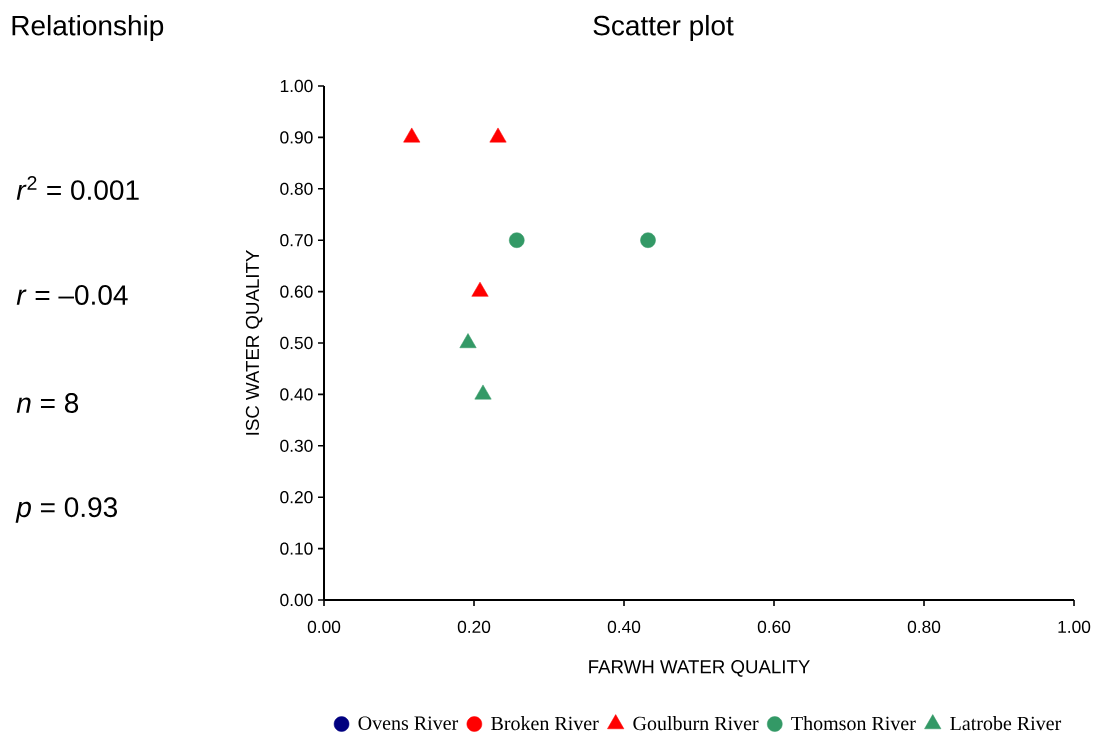 The image size is (1116, 740). Describe the element at coordinates (47, 403) in the screenshot. I see `text: n = 8` at that location.